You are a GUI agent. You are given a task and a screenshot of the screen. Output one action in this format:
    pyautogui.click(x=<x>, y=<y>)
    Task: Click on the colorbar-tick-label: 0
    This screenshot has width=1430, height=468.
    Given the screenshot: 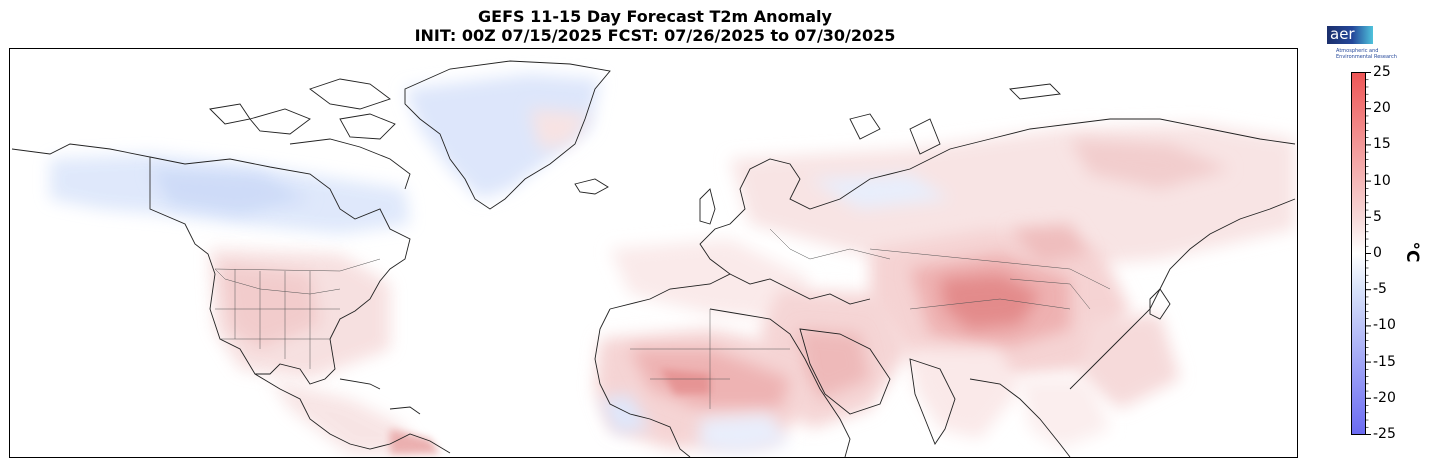 What is the action you would take?
    pyautogui.click(x=1377, y=253)
    